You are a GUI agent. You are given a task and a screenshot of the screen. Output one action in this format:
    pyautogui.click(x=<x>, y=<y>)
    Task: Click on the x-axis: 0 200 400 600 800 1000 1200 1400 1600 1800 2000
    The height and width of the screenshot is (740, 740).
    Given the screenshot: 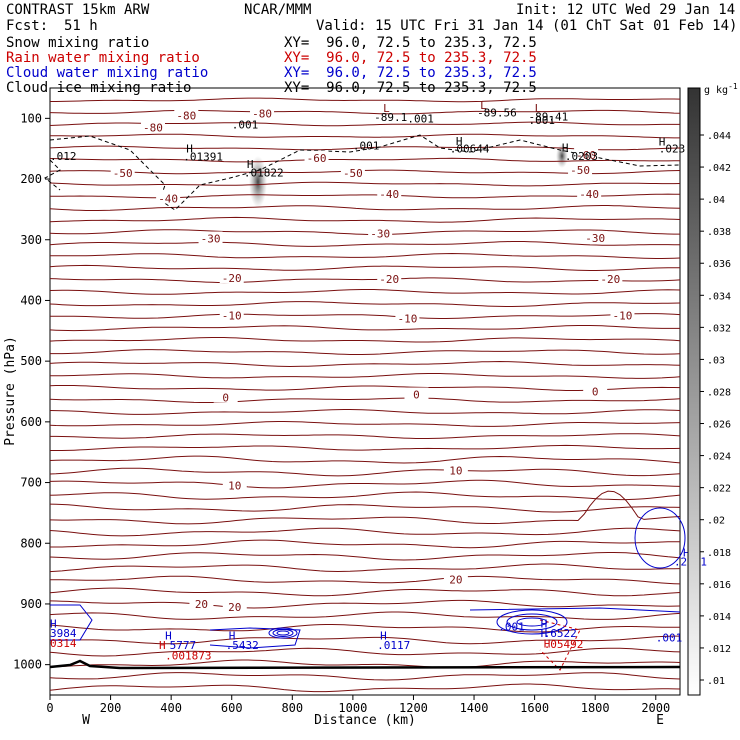 What is the action you would take?
    pyautogui.click(x=358, y=705)
    